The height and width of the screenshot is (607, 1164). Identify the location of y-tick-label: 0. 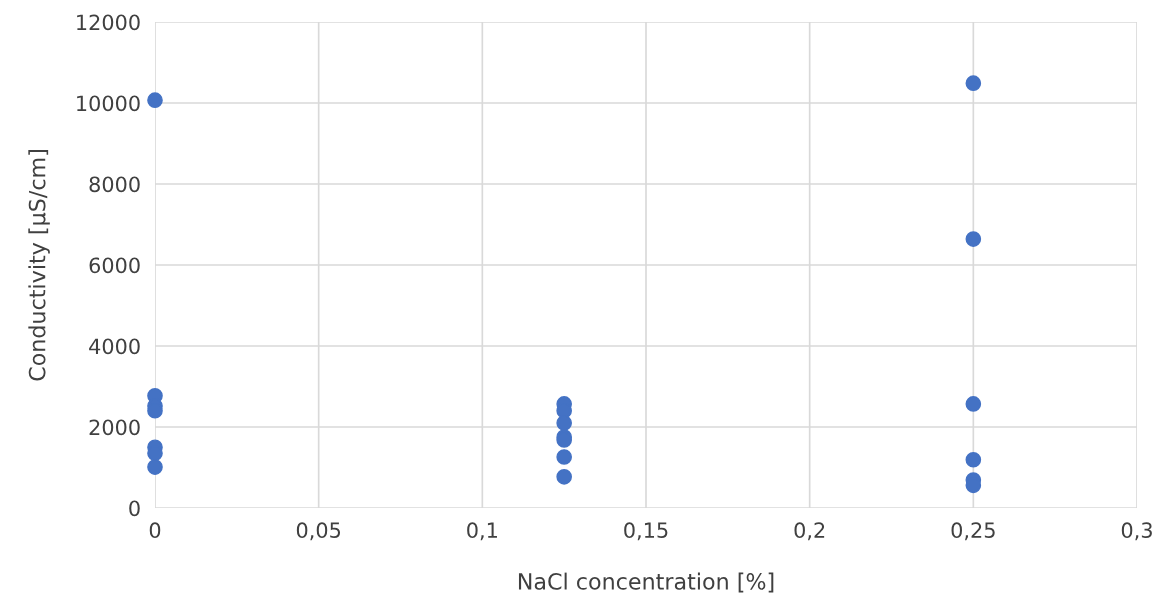
(134, 508).